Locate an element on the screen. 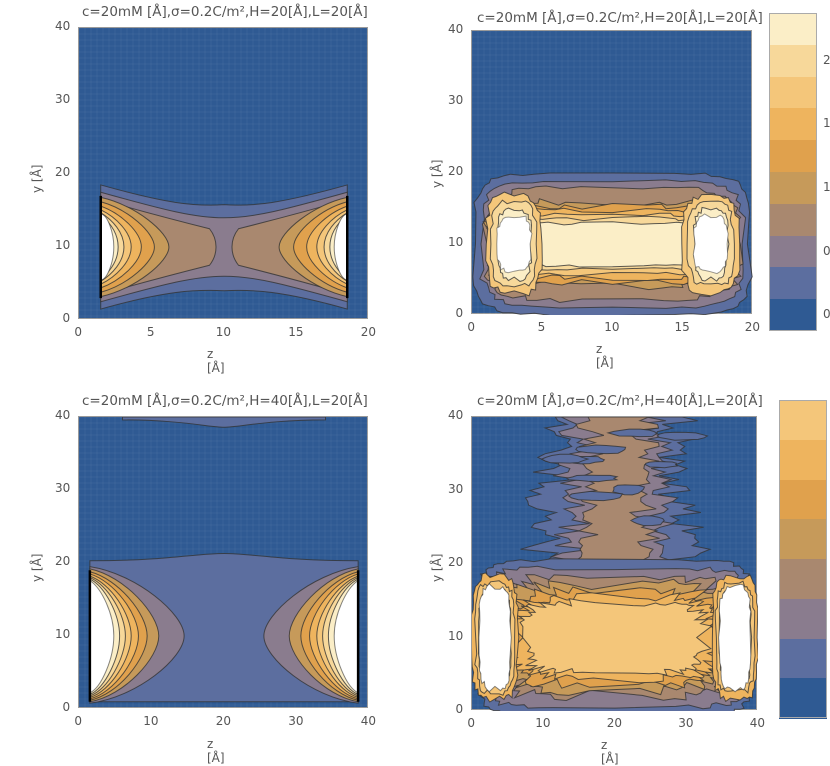 The height and width of the screenshot is (766, 830). legend-label: 0.25 is located at coordinates (826, 314).